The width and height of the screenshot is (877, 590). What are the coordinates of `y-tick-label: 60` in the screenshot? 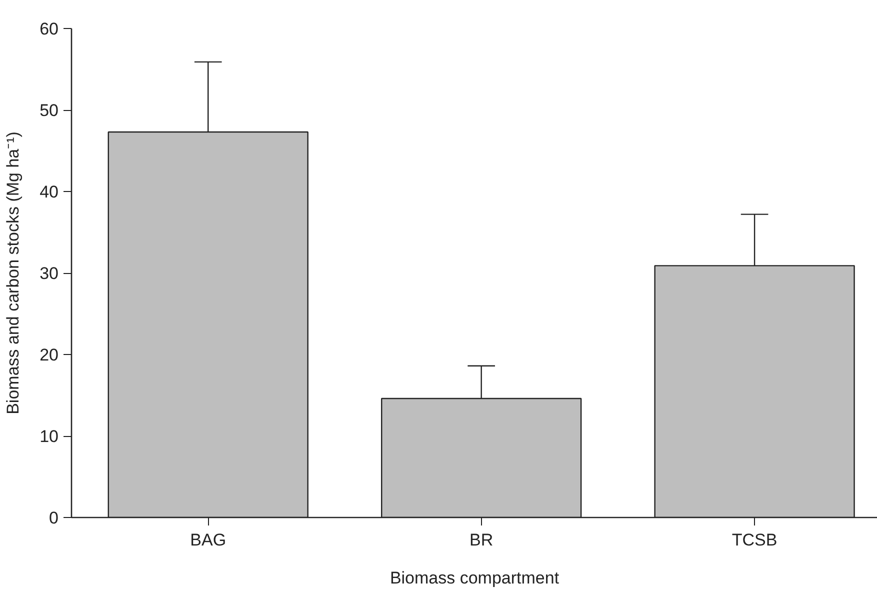 It's located at (49, 29).